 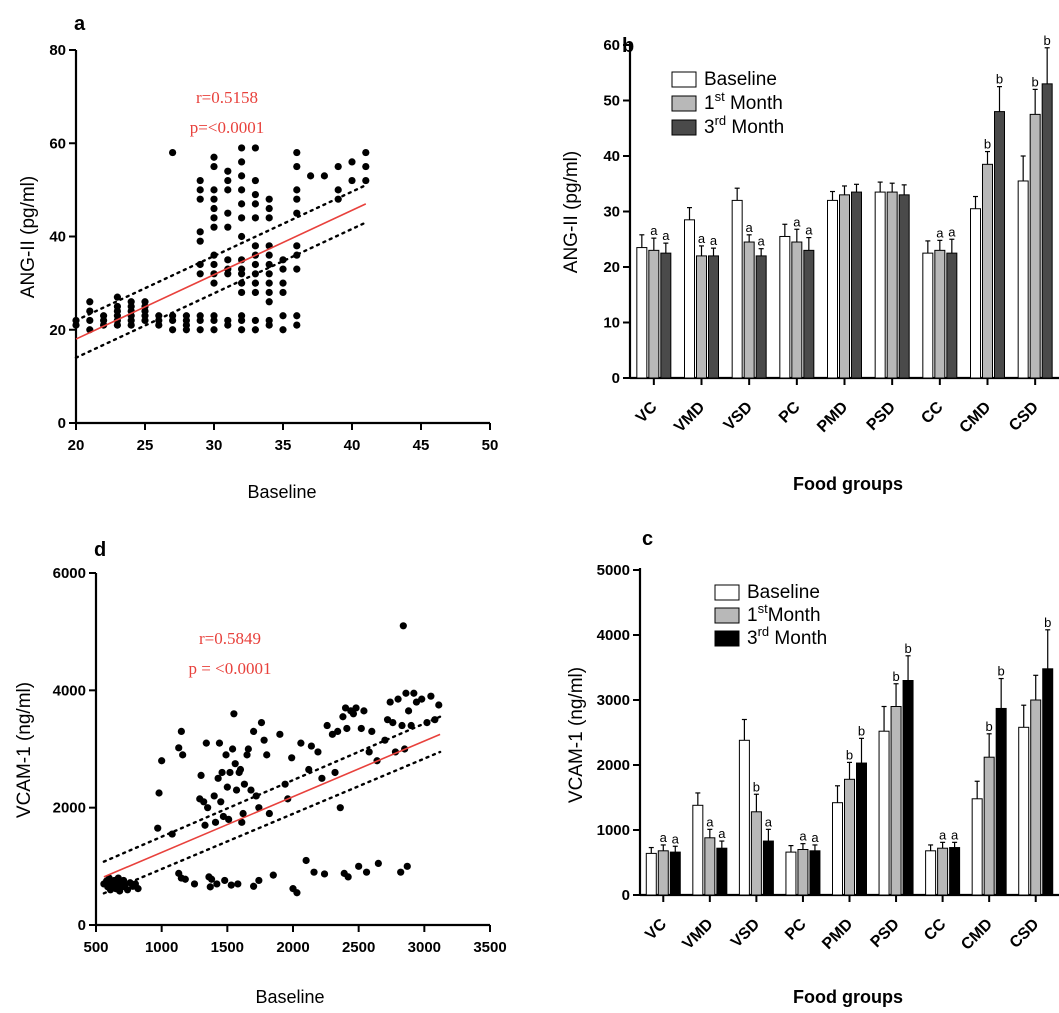 I want to click on x-tick-label: 30, so click(x=214, y=445).